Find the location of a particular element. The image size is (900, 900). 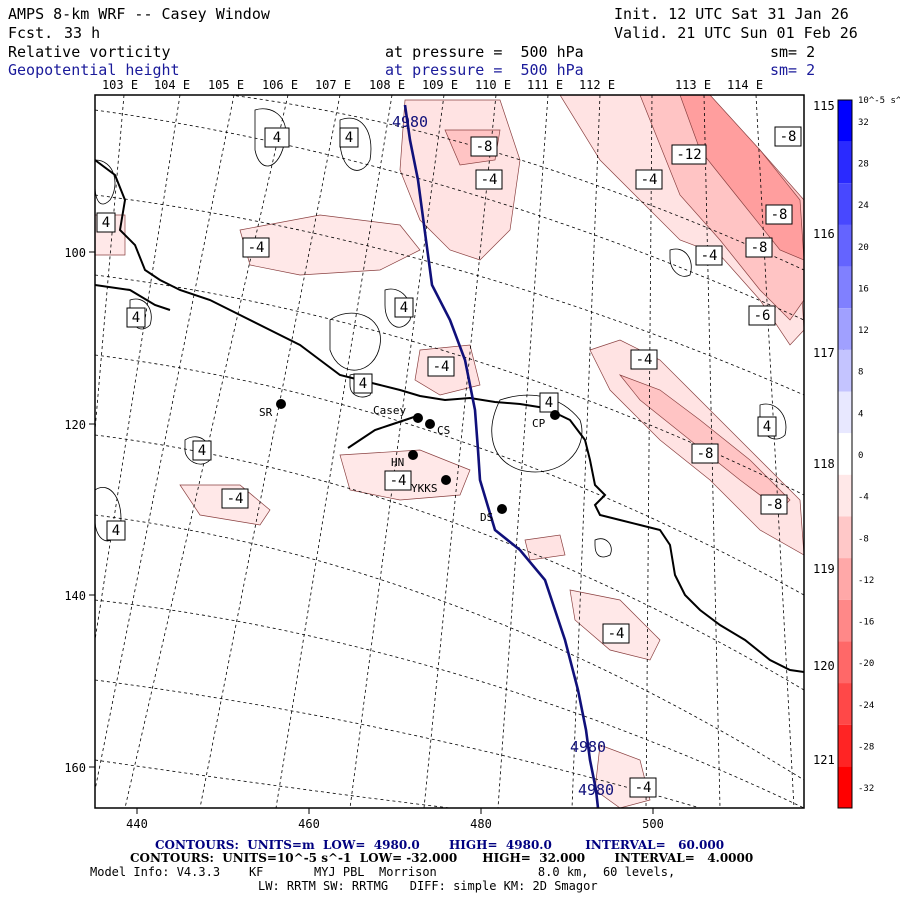

svg-text: 114 E is located at coordinates (745, 85).